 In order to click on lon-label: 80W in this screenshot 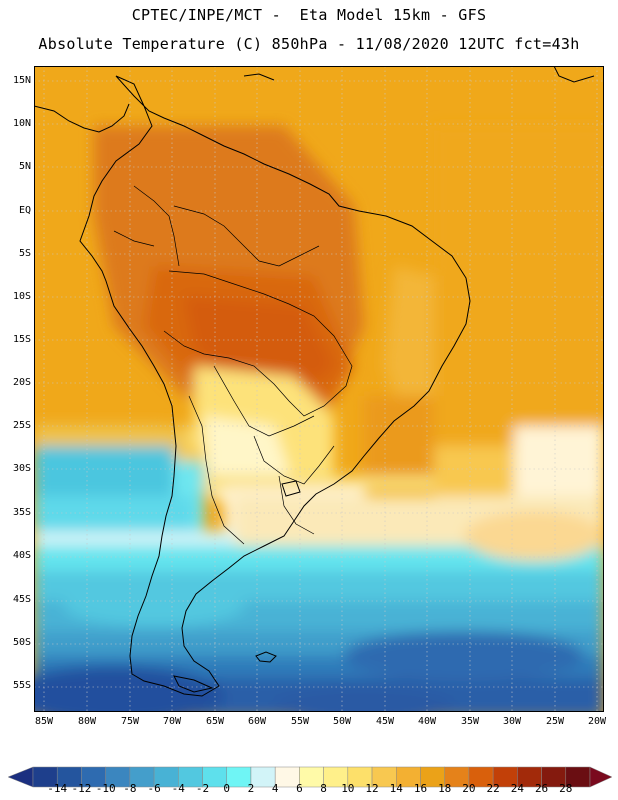, I will do `click(87, 721)`.